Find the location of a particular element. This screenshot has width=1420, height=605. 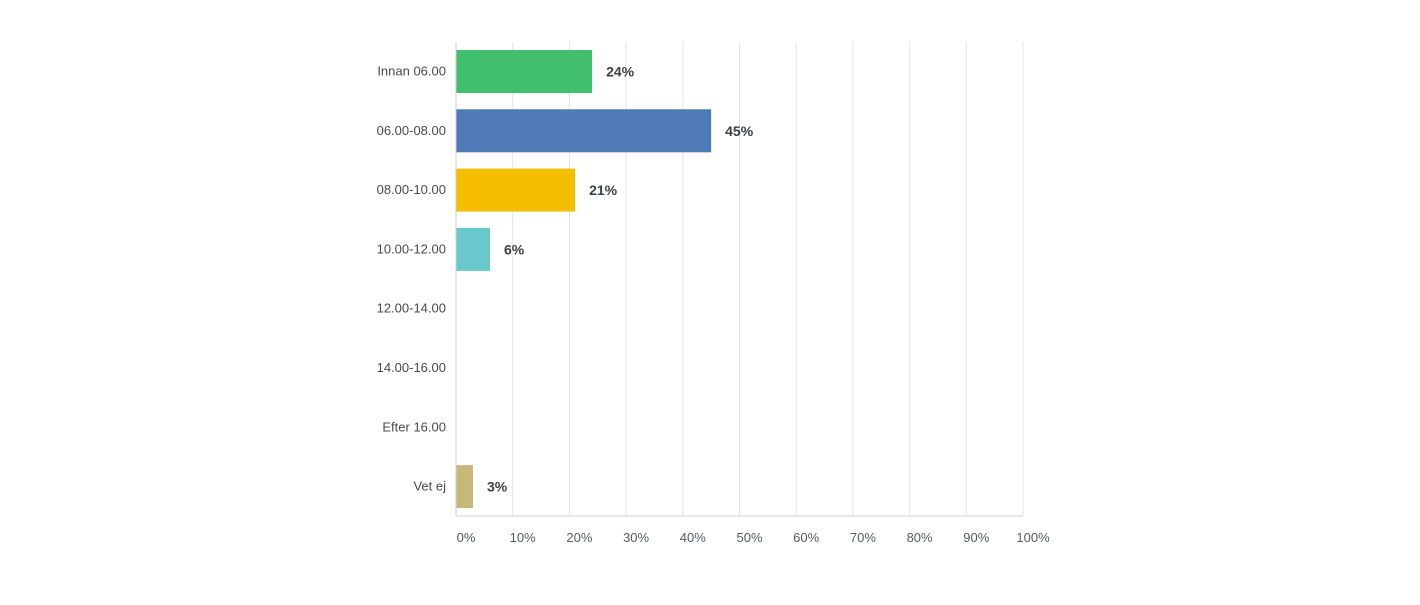

x-tick-label: 50% is located at coordinates (749, 537).